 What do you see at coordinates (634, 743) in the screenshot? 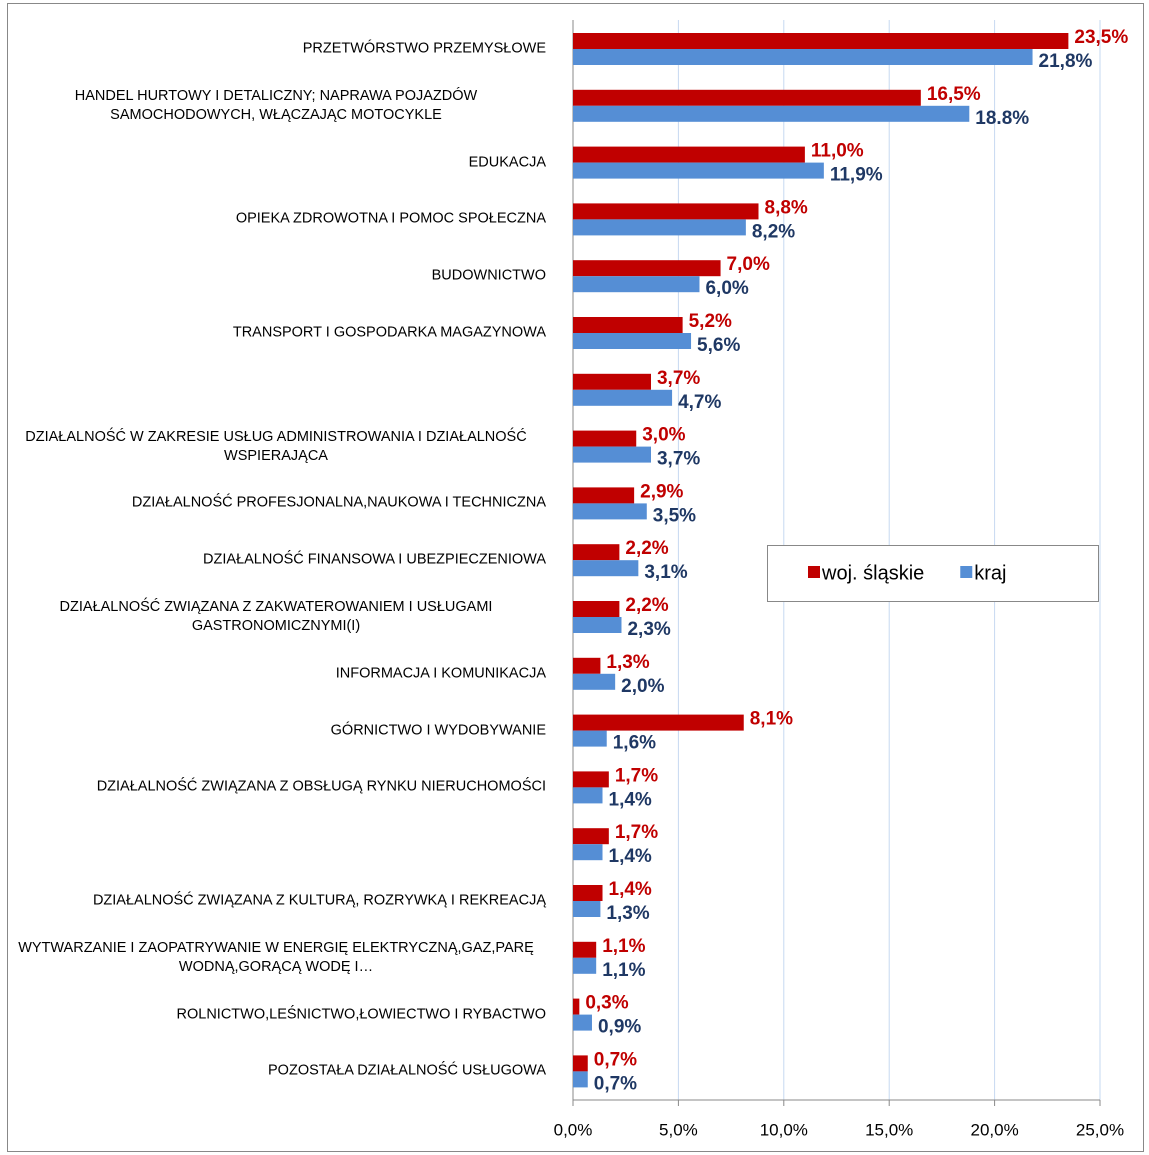
I see `value-label: 1,6%` at bounding box center [634, 743].